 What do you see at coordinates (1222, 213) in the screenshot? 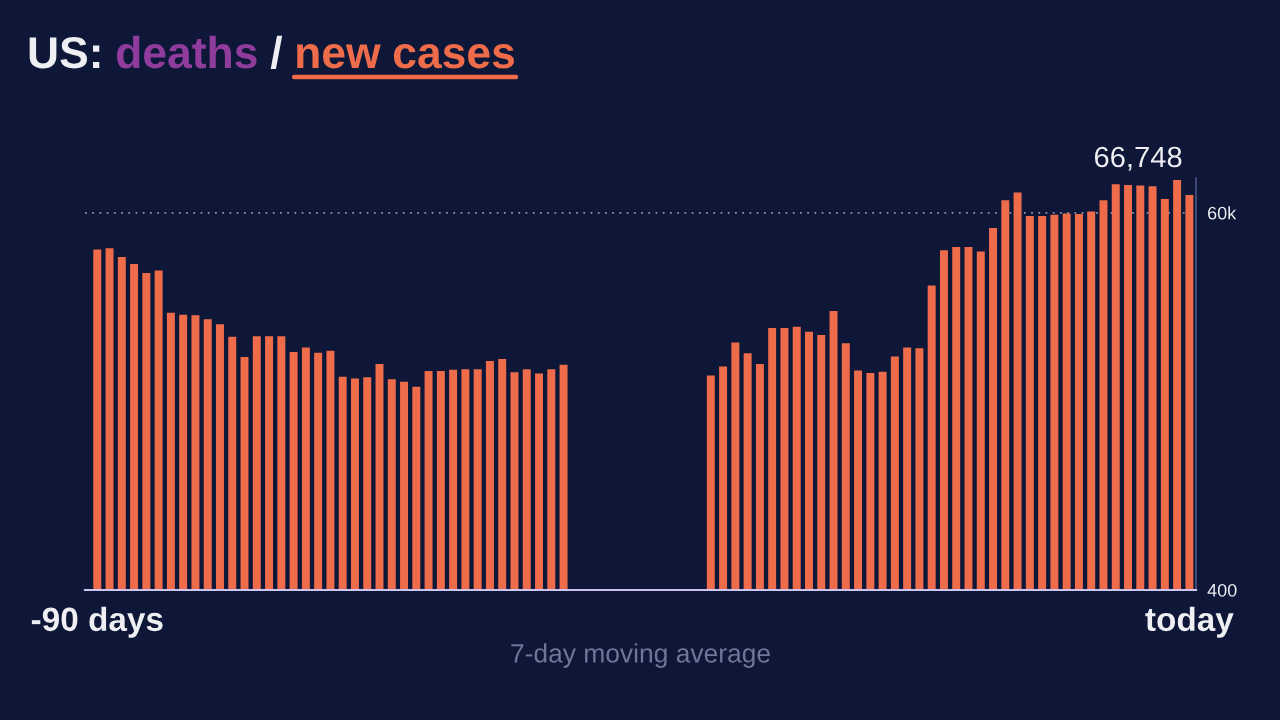
I see `y-tick-label: 60k` at bounding box center [1222, 213].